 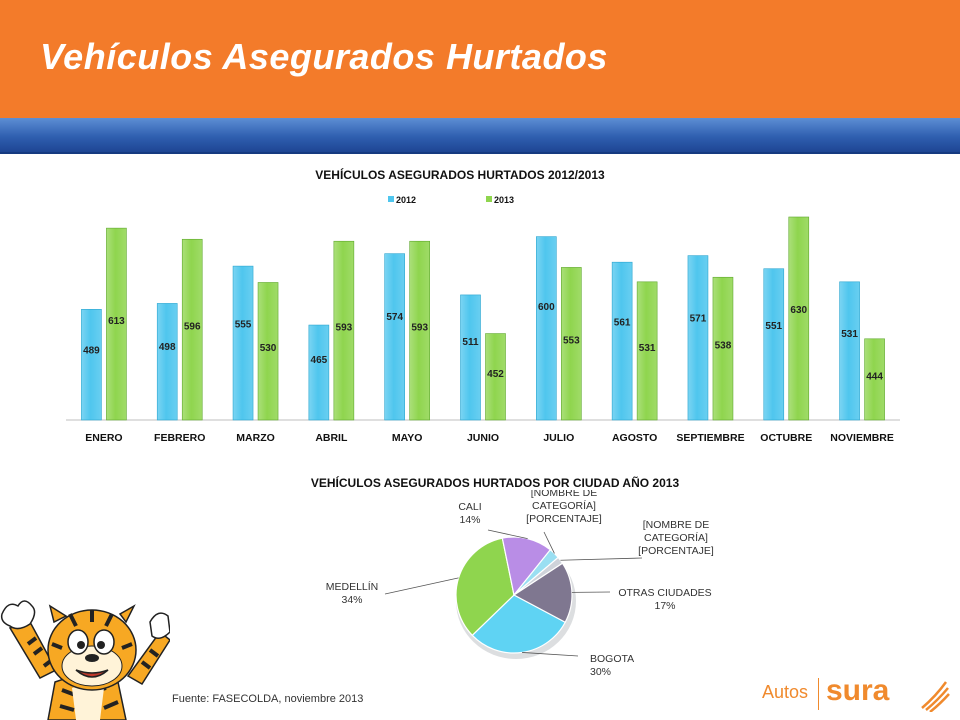 What do you see at coordinates (268, 699) in the screenshot?
I see `source-note: Fuente: FASECOLDA, noviembre 2013` at bounding box center [268, 699].